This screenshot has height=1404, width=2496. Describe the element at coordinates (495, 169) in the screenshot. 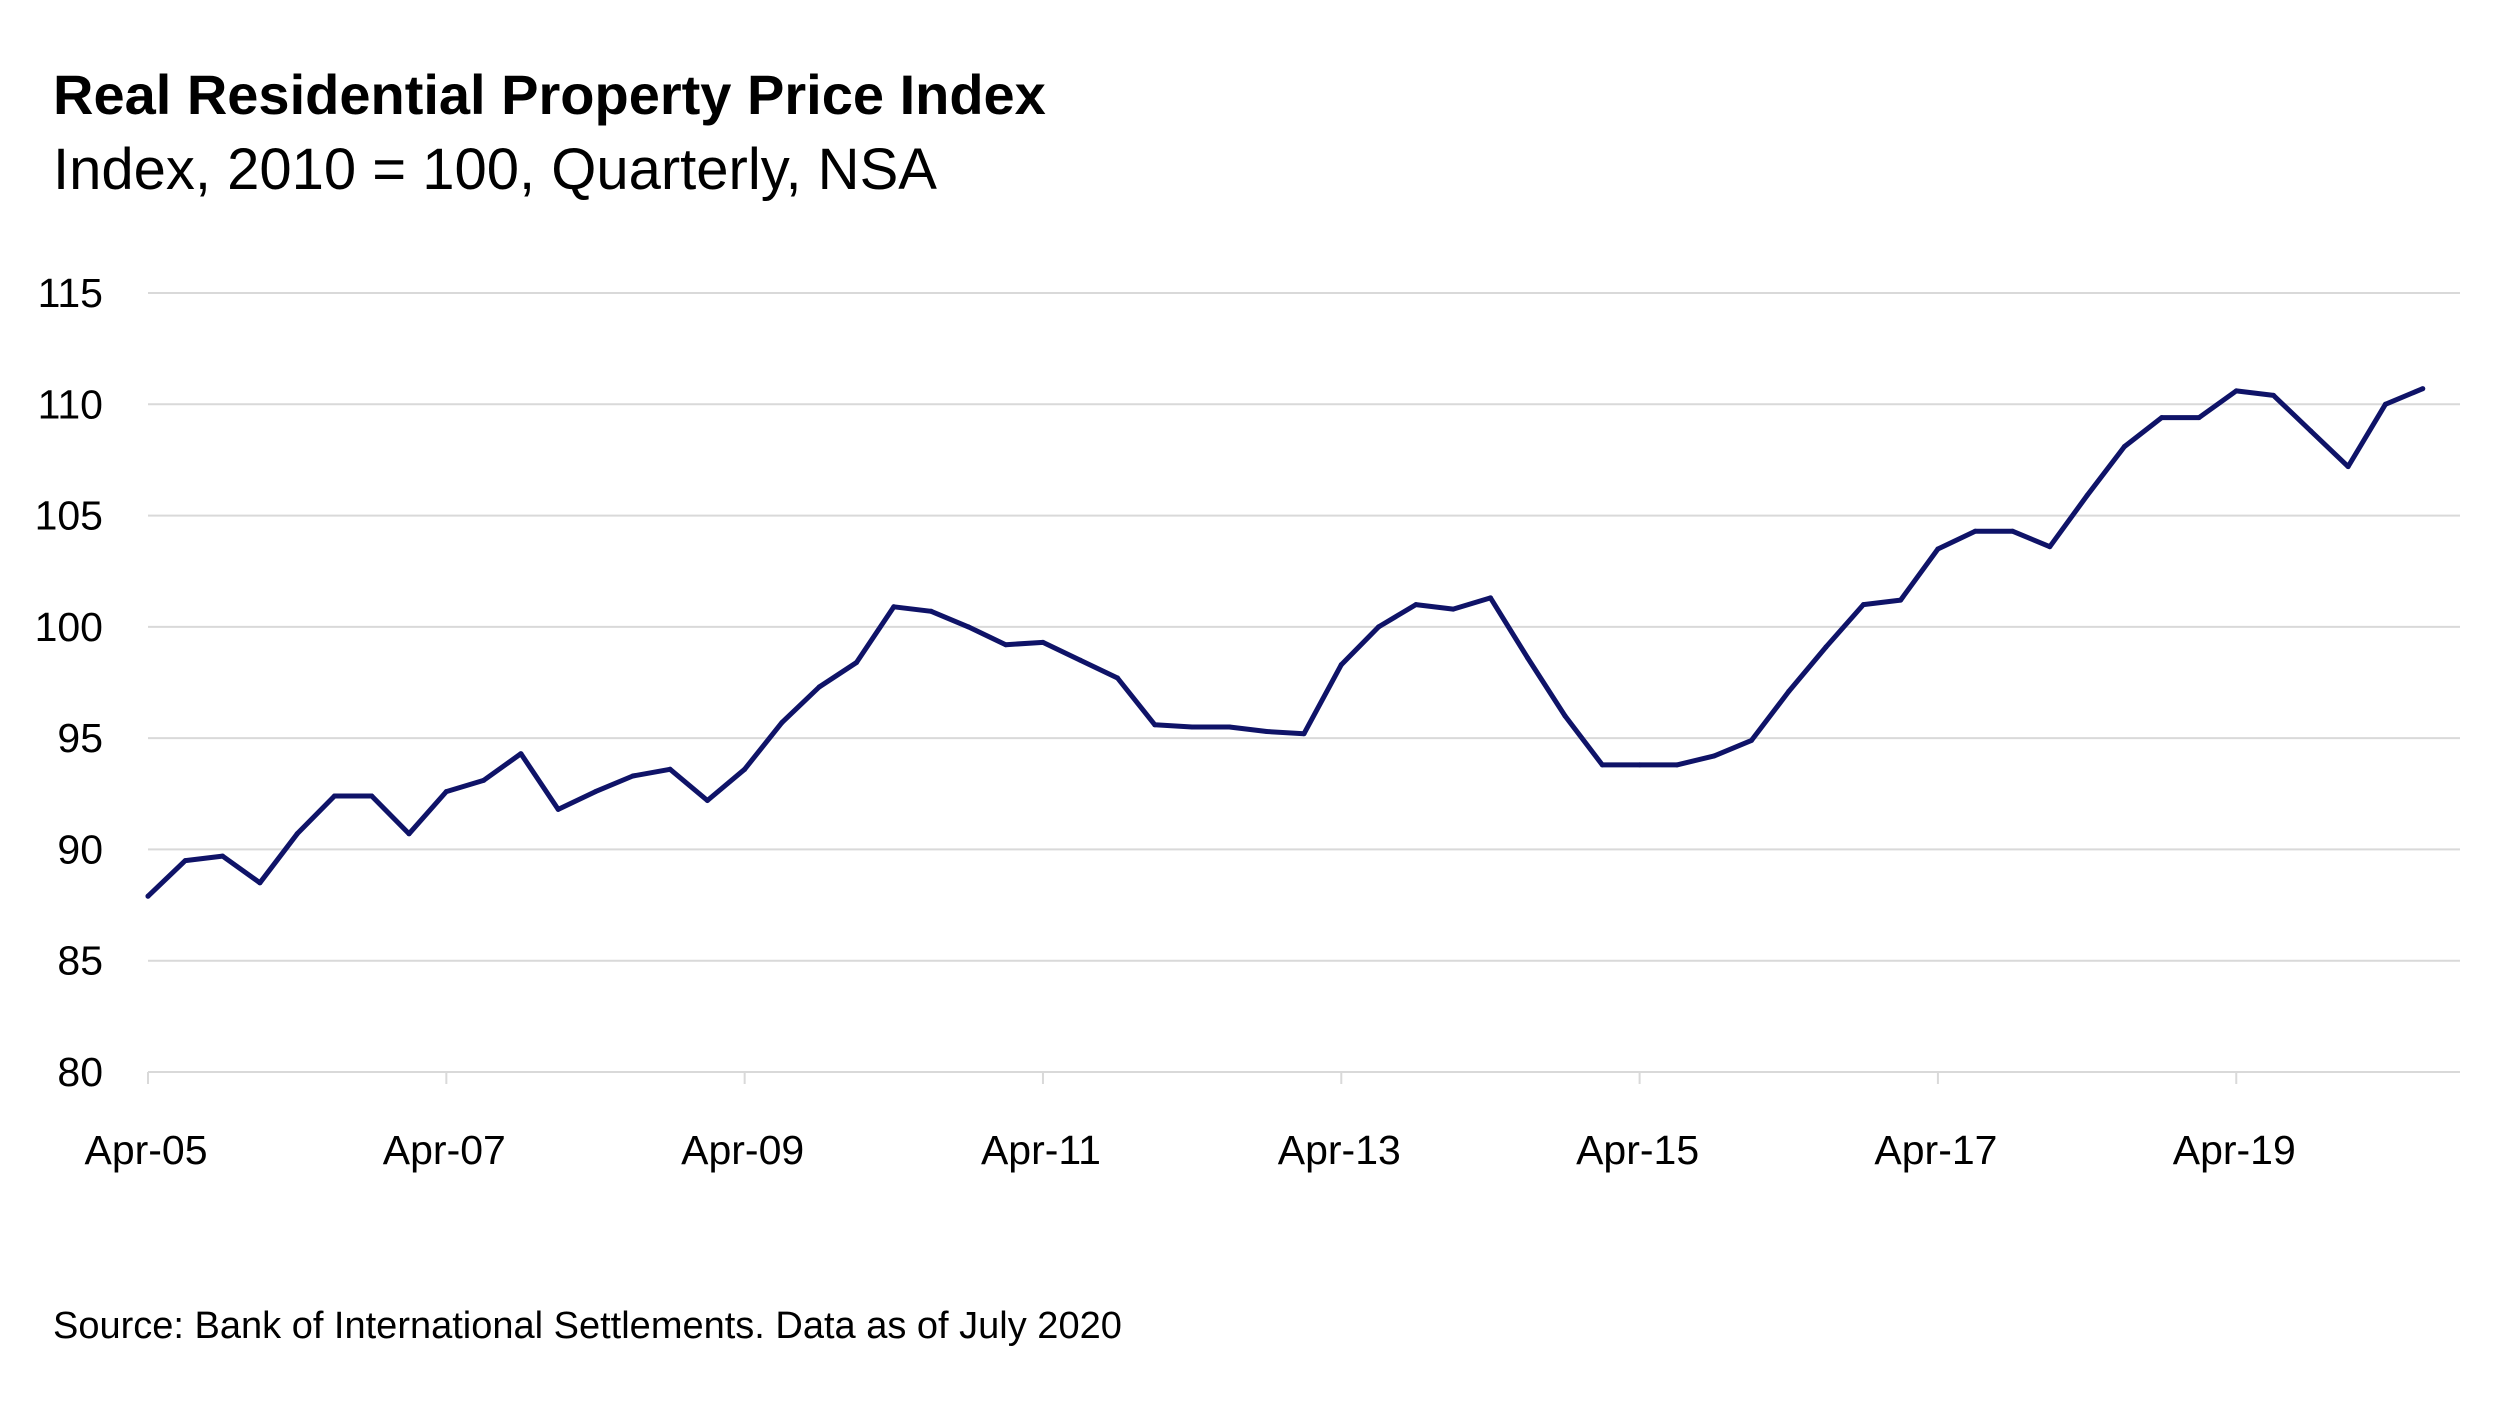

I see `chart-subtitle: Index, 2010 = 100, Quarterly, NSA` at that location.